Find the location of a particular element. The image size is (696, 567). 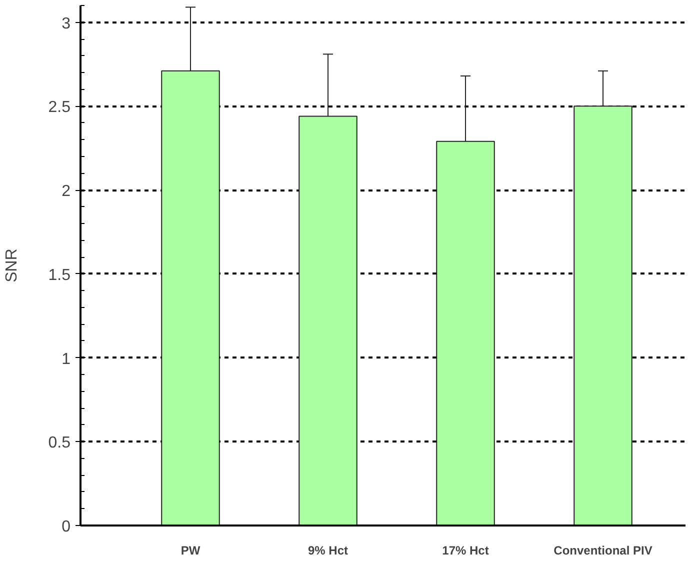

y-tick-label: 2.5 is located at coordinates (59, 107).